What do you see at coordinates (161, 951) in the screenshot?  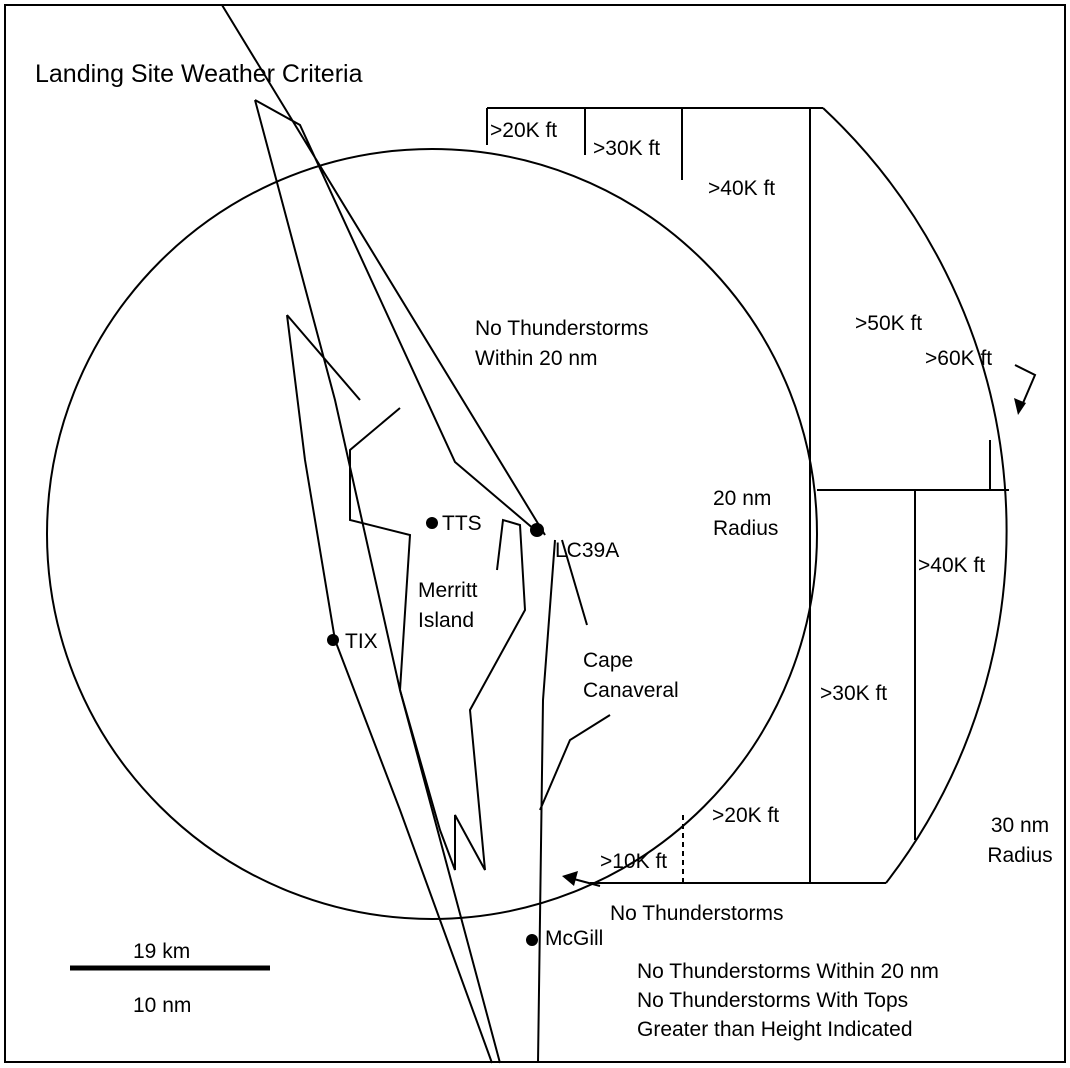 I see `label: 19 km` at bounding box center [161, 951].